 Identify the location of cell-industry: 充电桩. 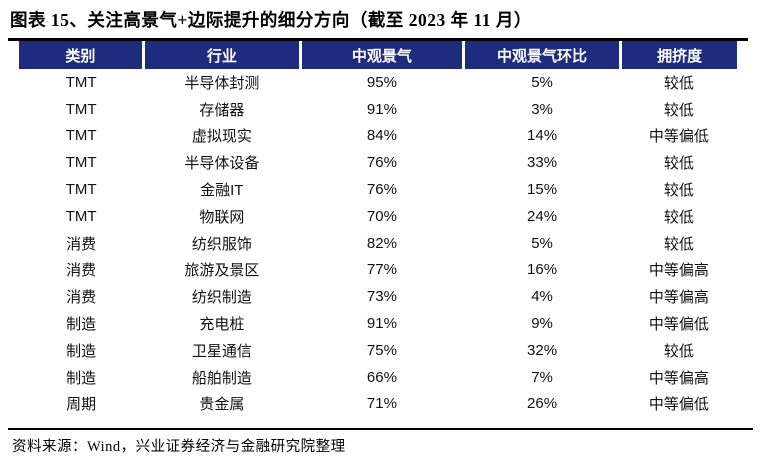
(222, 323).